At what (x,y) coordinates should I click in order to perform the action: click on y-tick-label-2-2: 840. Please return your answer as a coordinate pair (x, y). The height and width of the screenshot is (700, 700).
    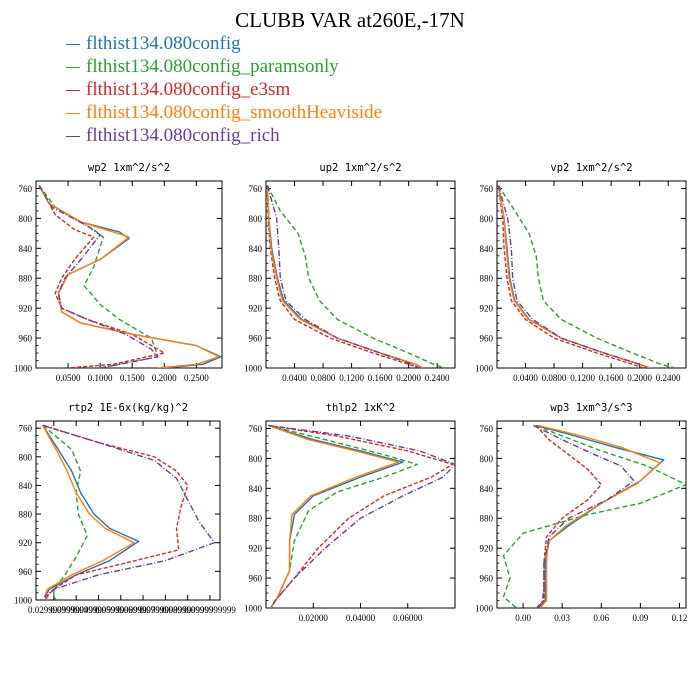
    Looking at the image, I should click on (487, 249).